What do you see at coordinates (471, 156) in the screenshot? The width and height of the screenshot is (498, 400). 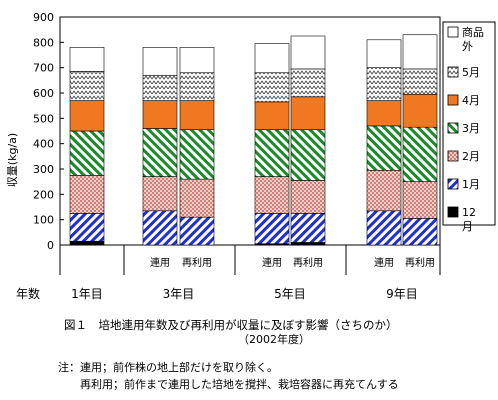 I see `legend-label: 2月` at bounding box center [471, 156].